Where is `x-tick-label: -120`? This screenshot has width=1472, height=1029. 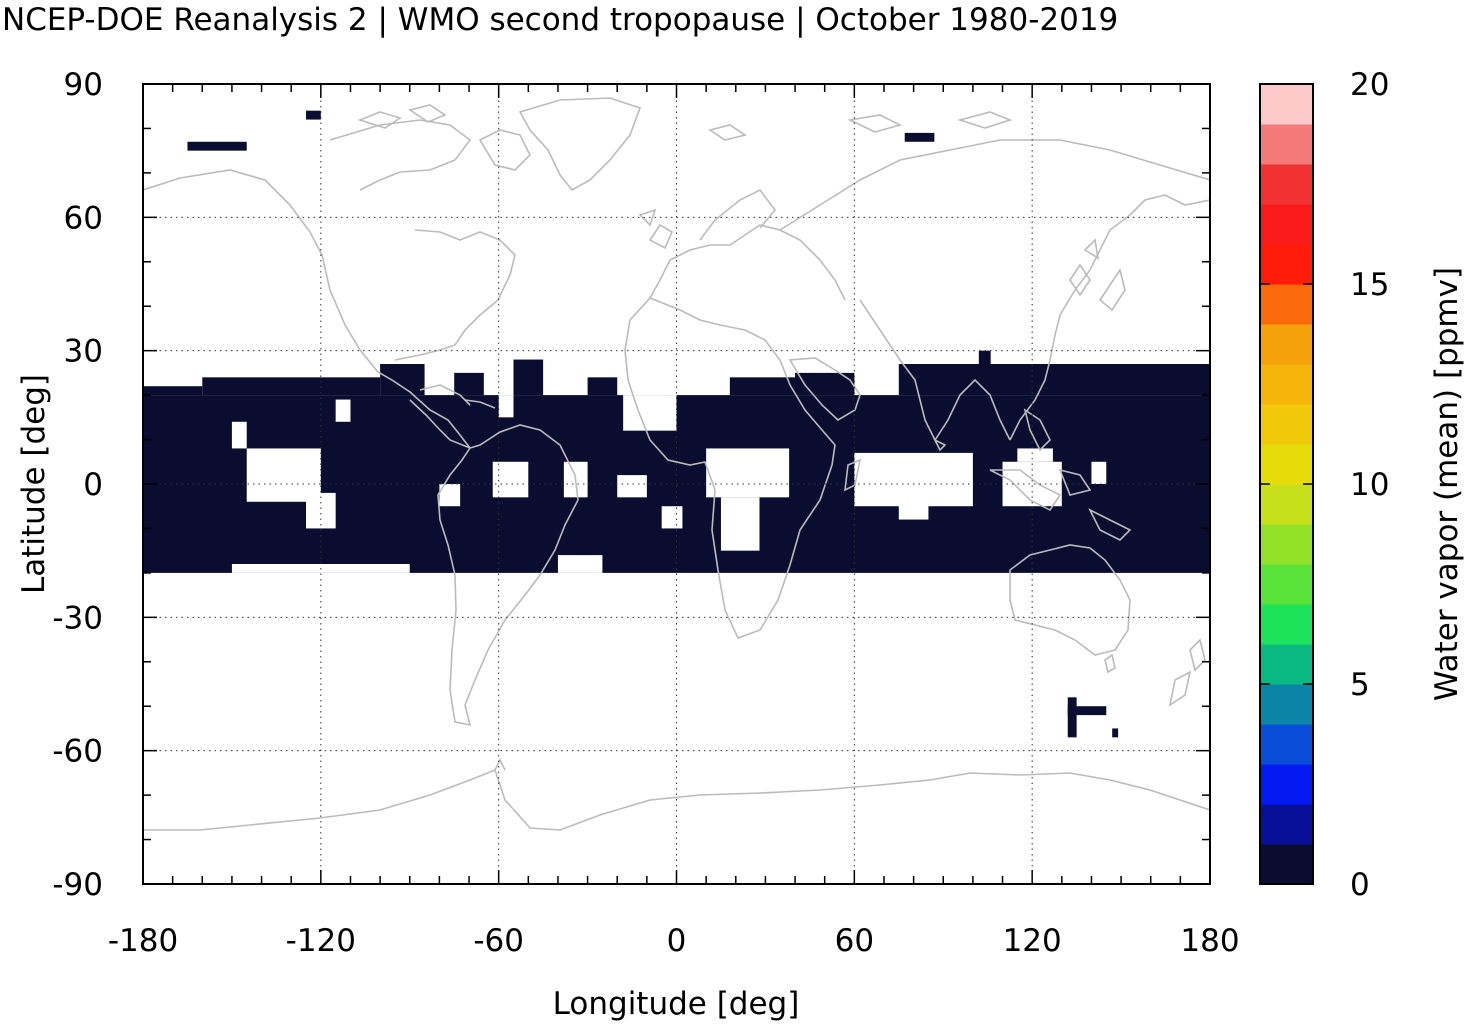 x-tick-label: -120 is located at coordinates (321, 941).